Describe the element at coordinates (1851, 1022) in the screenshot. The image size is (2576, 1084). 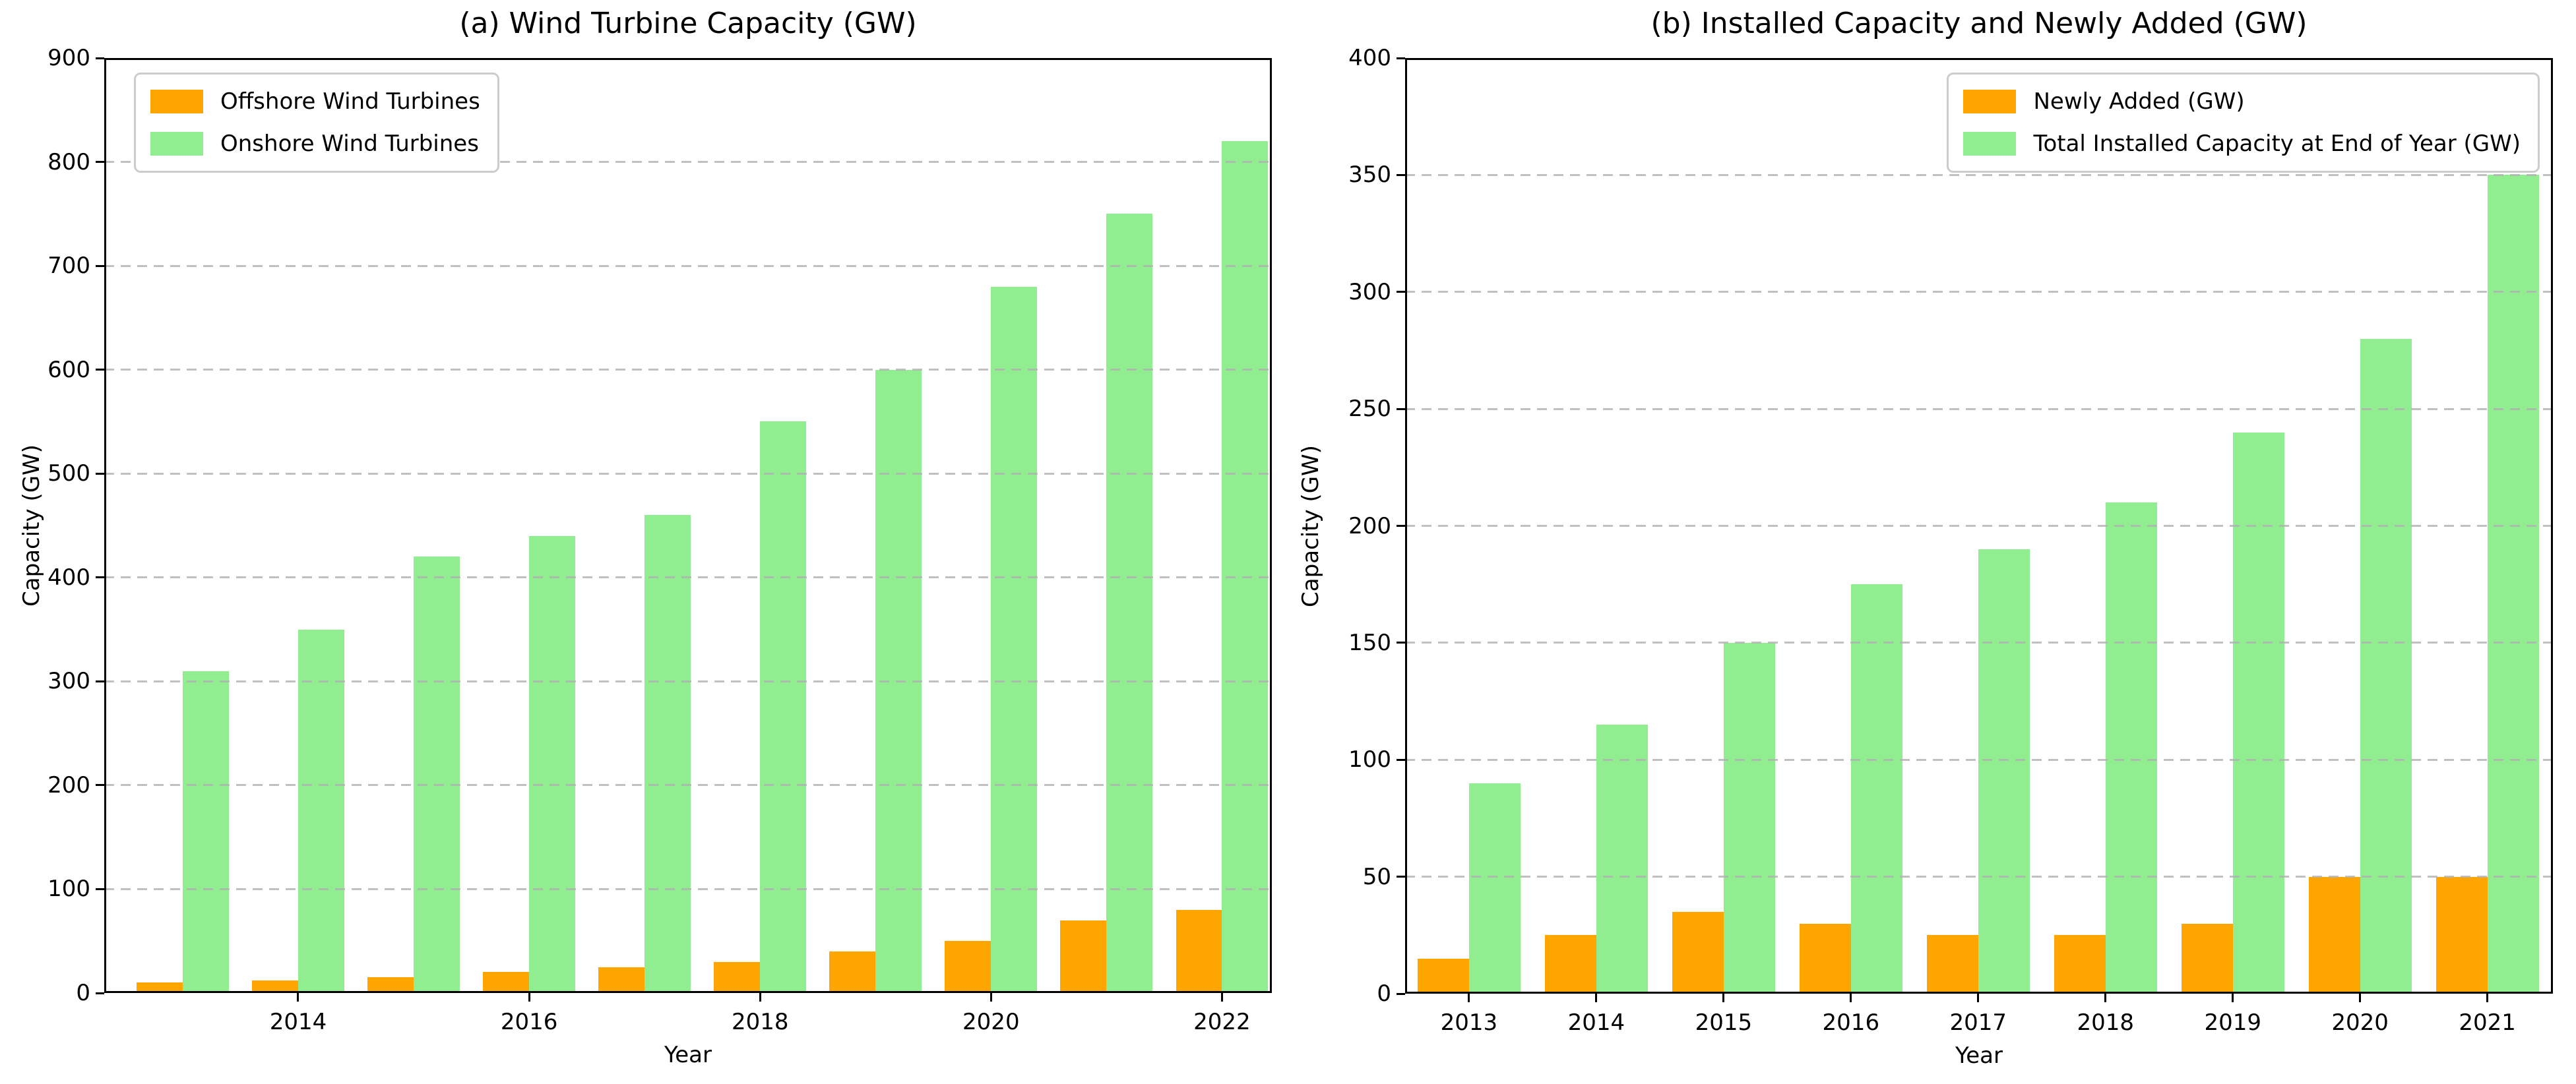
I see `x-tick-label: 2016` at that location.